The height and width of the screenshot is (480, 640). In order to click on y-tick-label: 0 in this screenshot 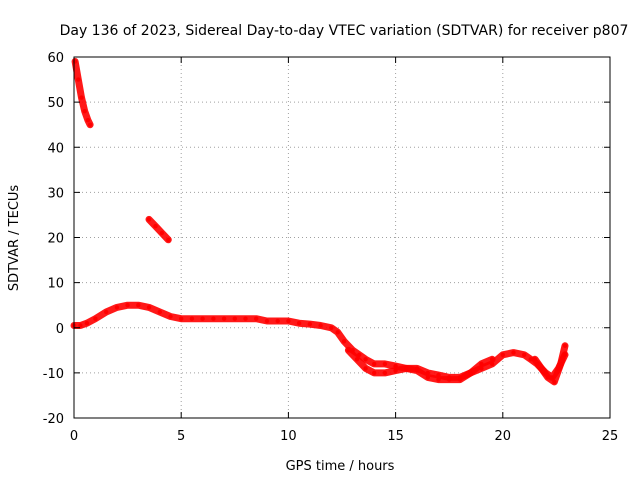, I will do `click(60, 329)`.